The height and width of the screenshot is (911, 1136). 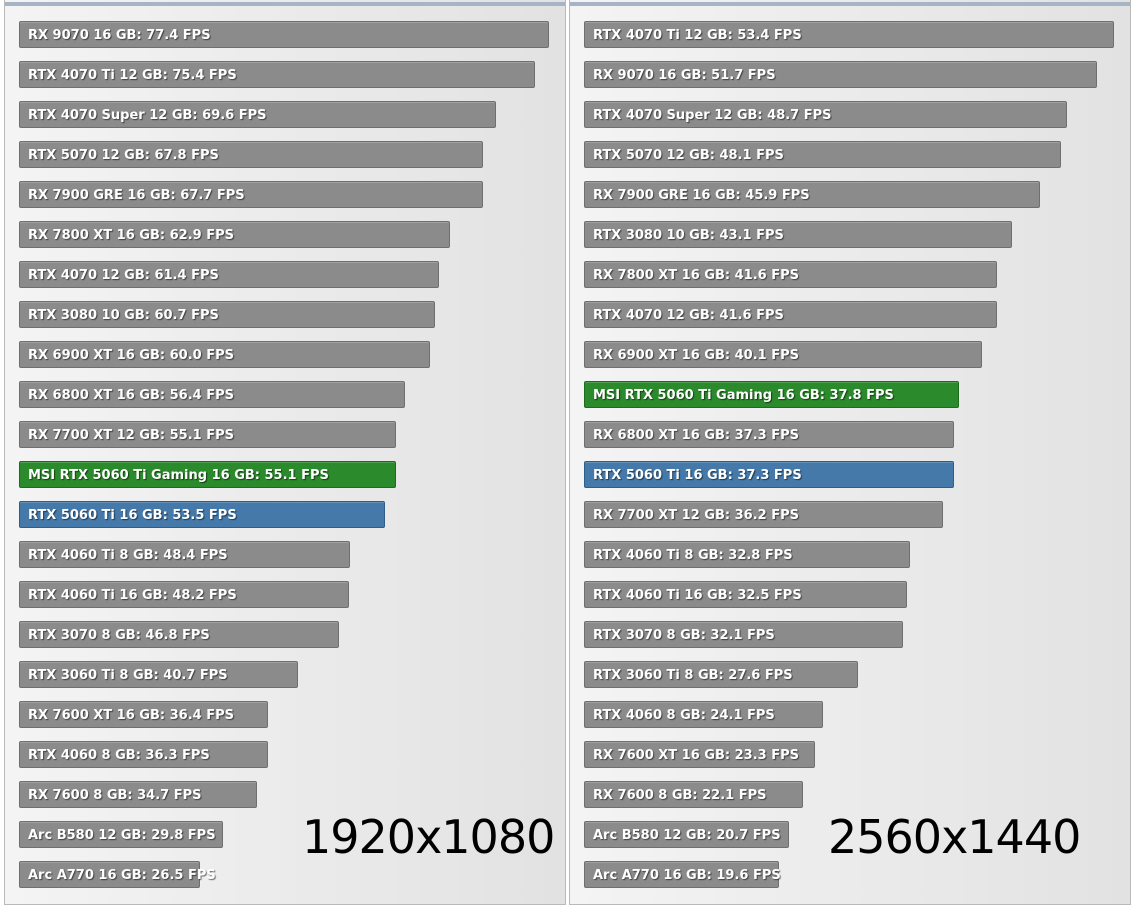 I want to click on bar-rtx-4060-ti-16-gb: RTX 4060 Ti 16 GB: 48.2 FPS, so click(x=184, y=594).